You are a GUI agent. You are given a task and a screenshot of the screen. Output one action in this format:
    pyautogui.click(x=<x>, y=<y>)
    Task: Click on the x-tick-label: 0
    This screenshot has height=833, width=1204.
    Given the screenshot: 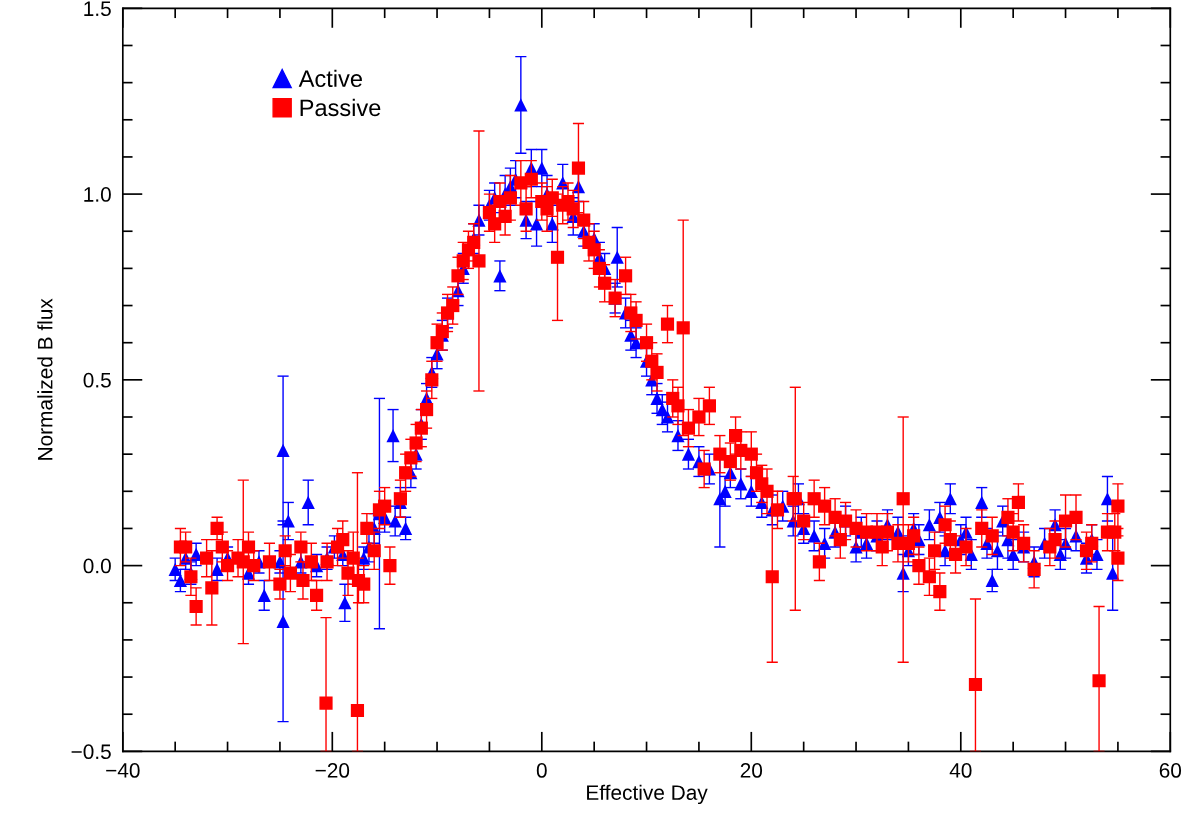 What is the action you would take?
    pyautogui.click(x=541, y=770)
    